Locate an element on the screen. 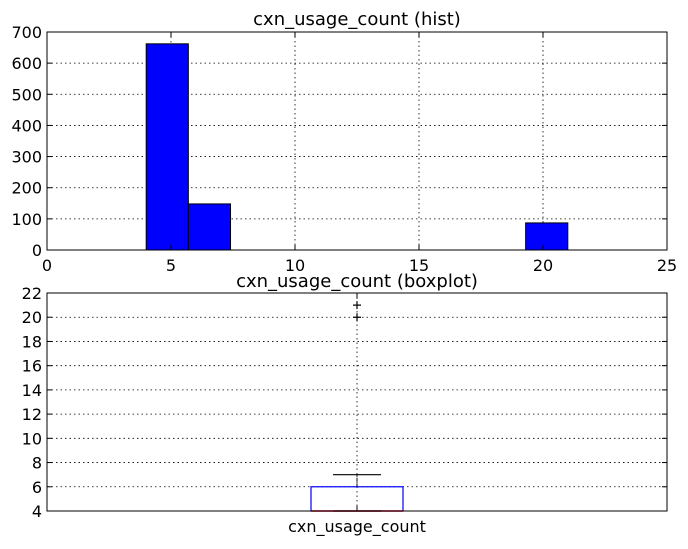  histogram-y-tick-label: 500 is located at coordinates (26, 94).